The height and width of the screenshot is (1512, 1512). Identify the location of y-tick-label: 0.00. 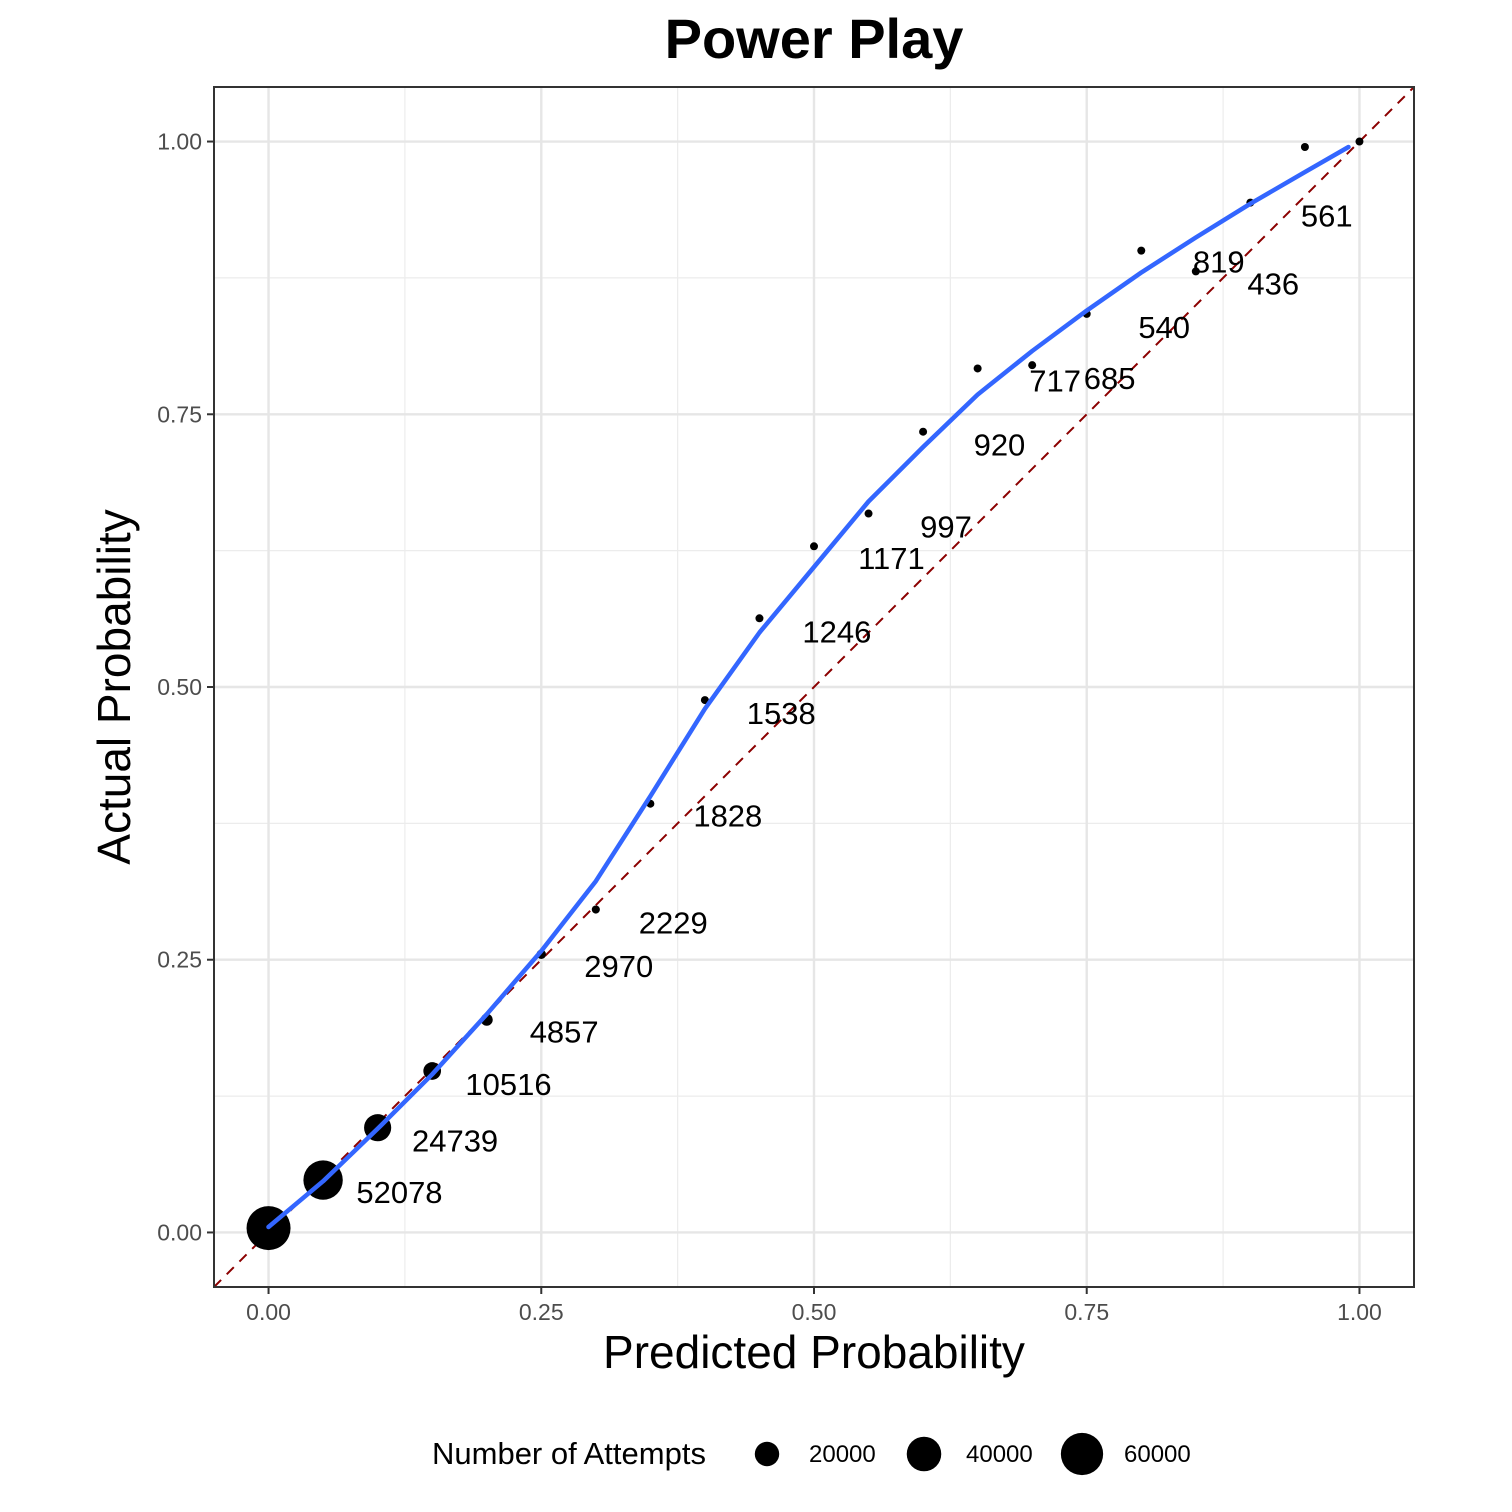
(179, 1232).